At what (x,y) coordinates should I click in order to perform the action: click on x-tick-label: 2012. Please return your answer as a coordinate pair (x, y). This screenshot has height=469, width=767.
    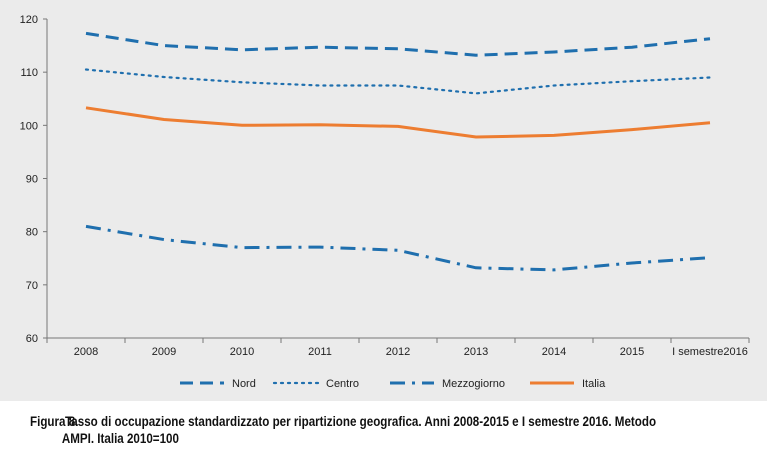
    Looking at the image, I should click on (398, 352).